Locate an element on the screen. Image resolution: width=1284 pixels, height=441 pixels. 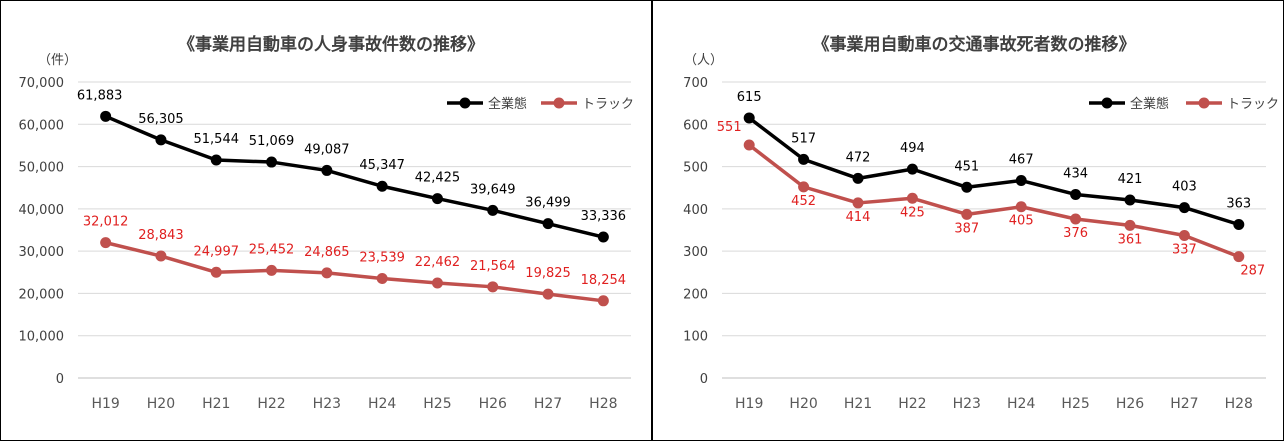
data-label: 61,883 is located at coordinates (100, 95).